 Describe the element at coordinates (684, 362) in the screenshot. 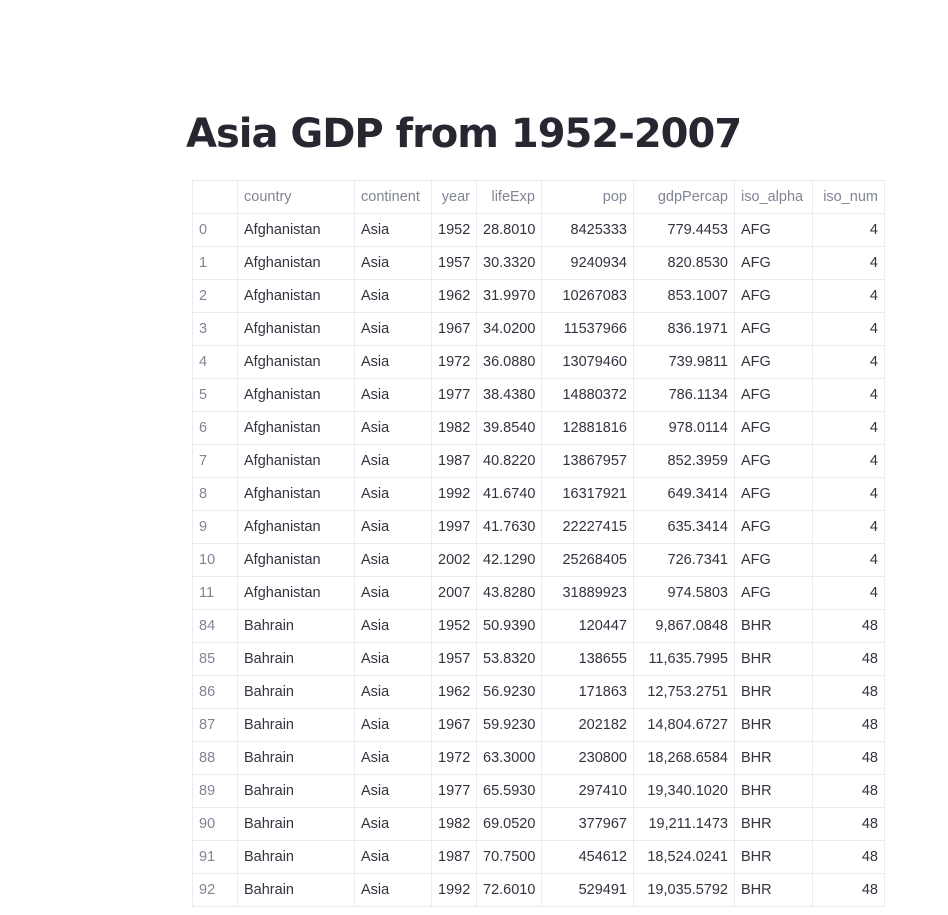

I see `gdppercap-cell: 739.9811` at that location.